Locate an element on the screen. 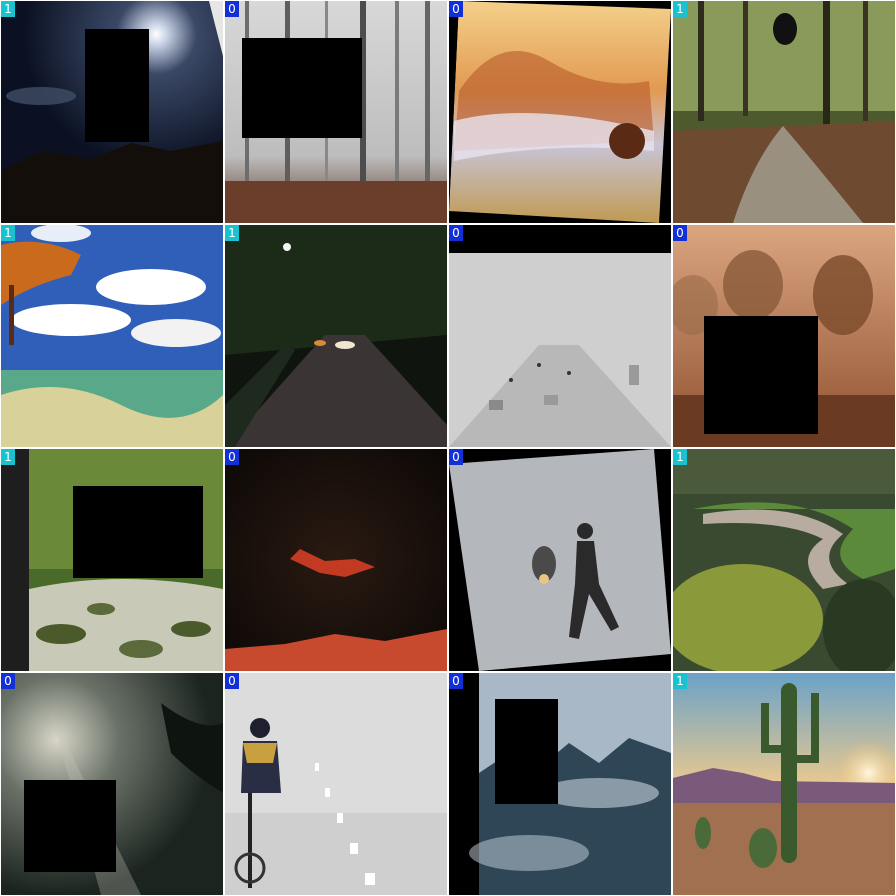 This screenshot has height=896, width=896. scene-dark-red-night is located at coordinates (336, 560).